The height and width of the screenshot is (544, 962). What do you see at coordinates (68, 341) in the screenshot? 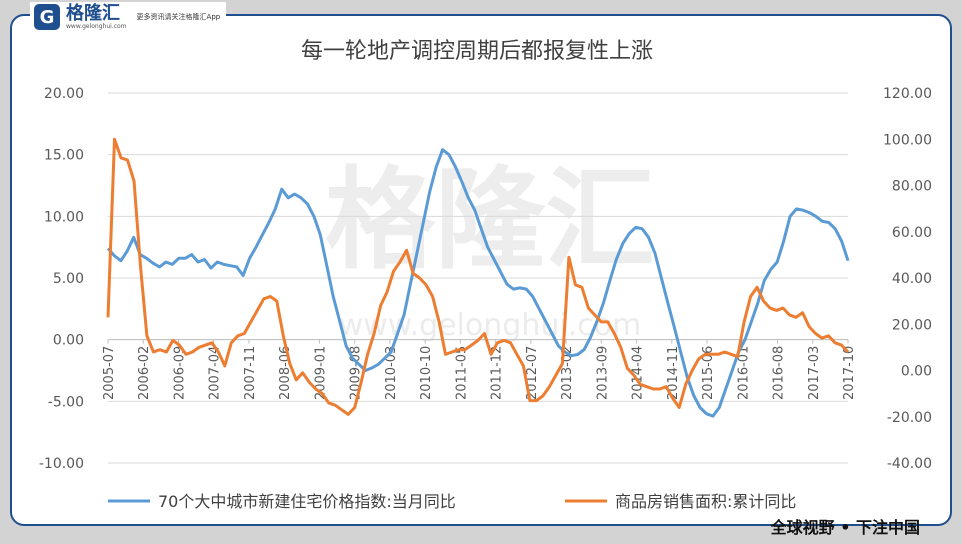
I see `y-left-tick-label: 0.00` at bounding box center [68, 341].